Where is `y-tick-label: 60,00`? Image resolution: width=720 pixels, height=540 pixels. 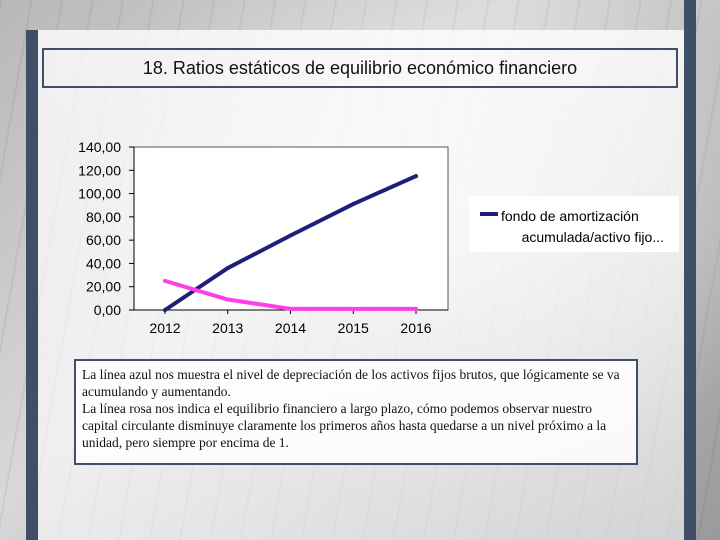 y-tick-label: 60,00 is located at coordinates (103, 240).